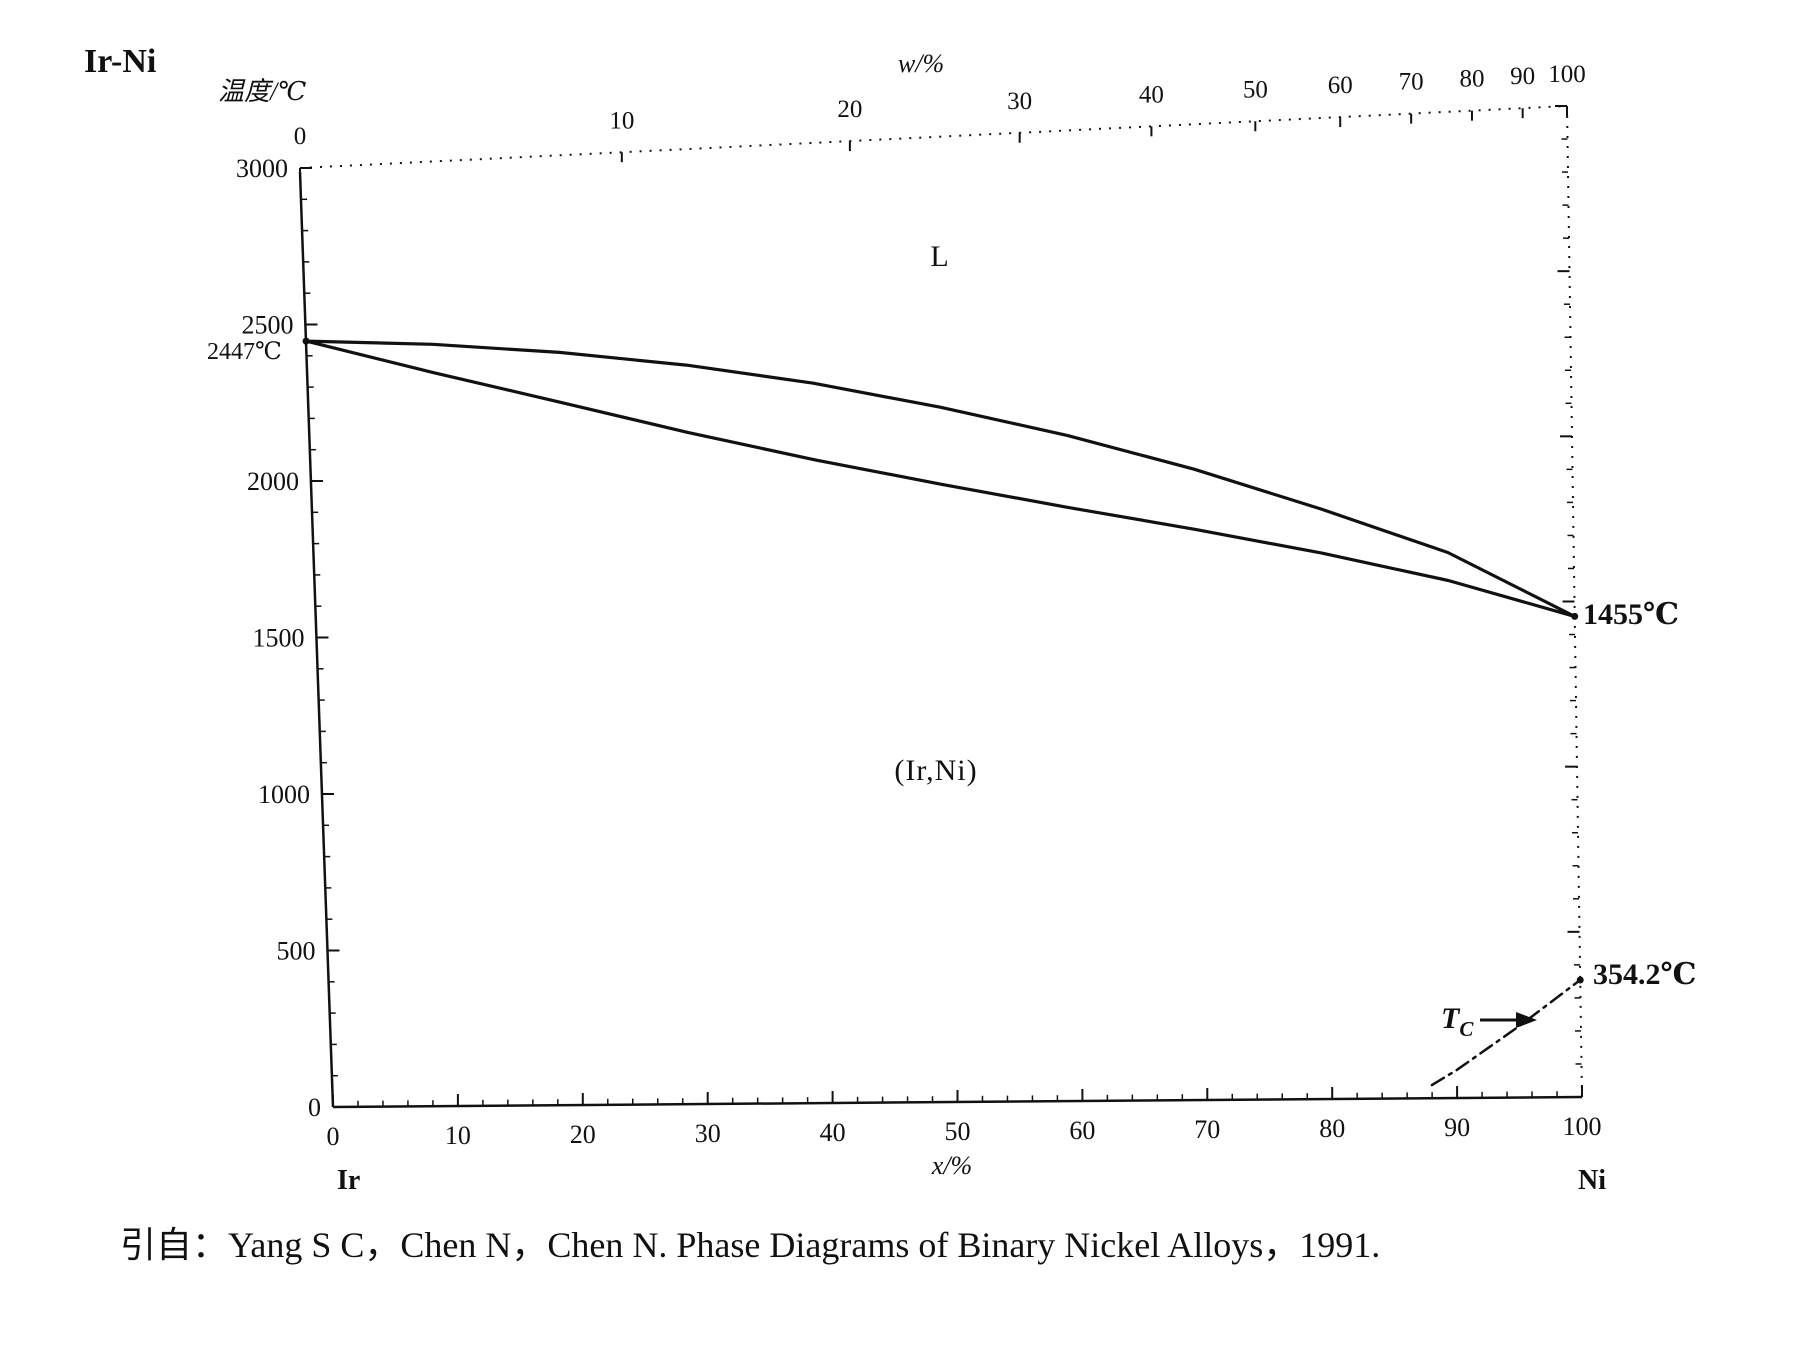  What do you see at coordinates (284, 794) in the screenshot?
I see `y-tick-label: 1000` at bounding box center [284, 794].